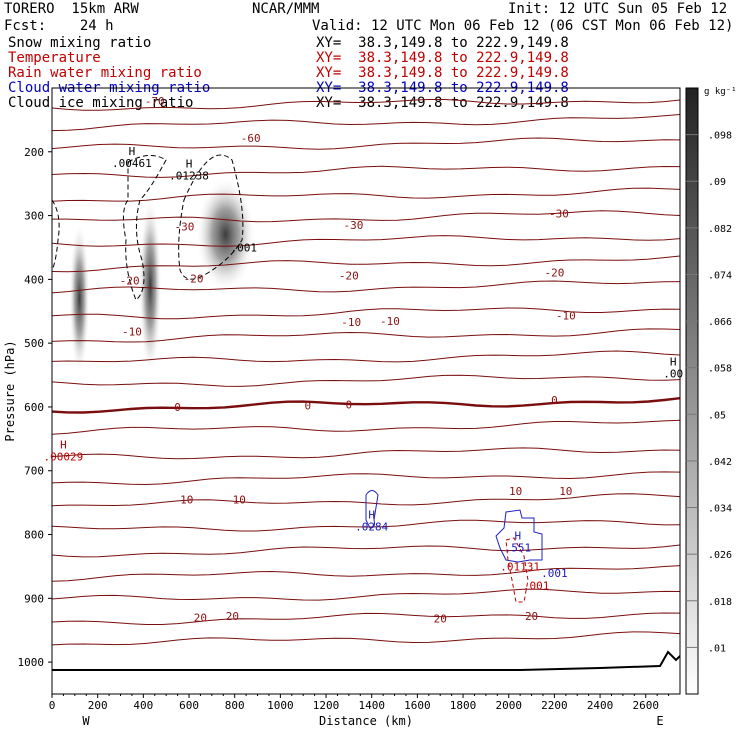 The width and height of the screenshot is (740, 740). I want to click on extremum-value: .00461, so click(132, 163).